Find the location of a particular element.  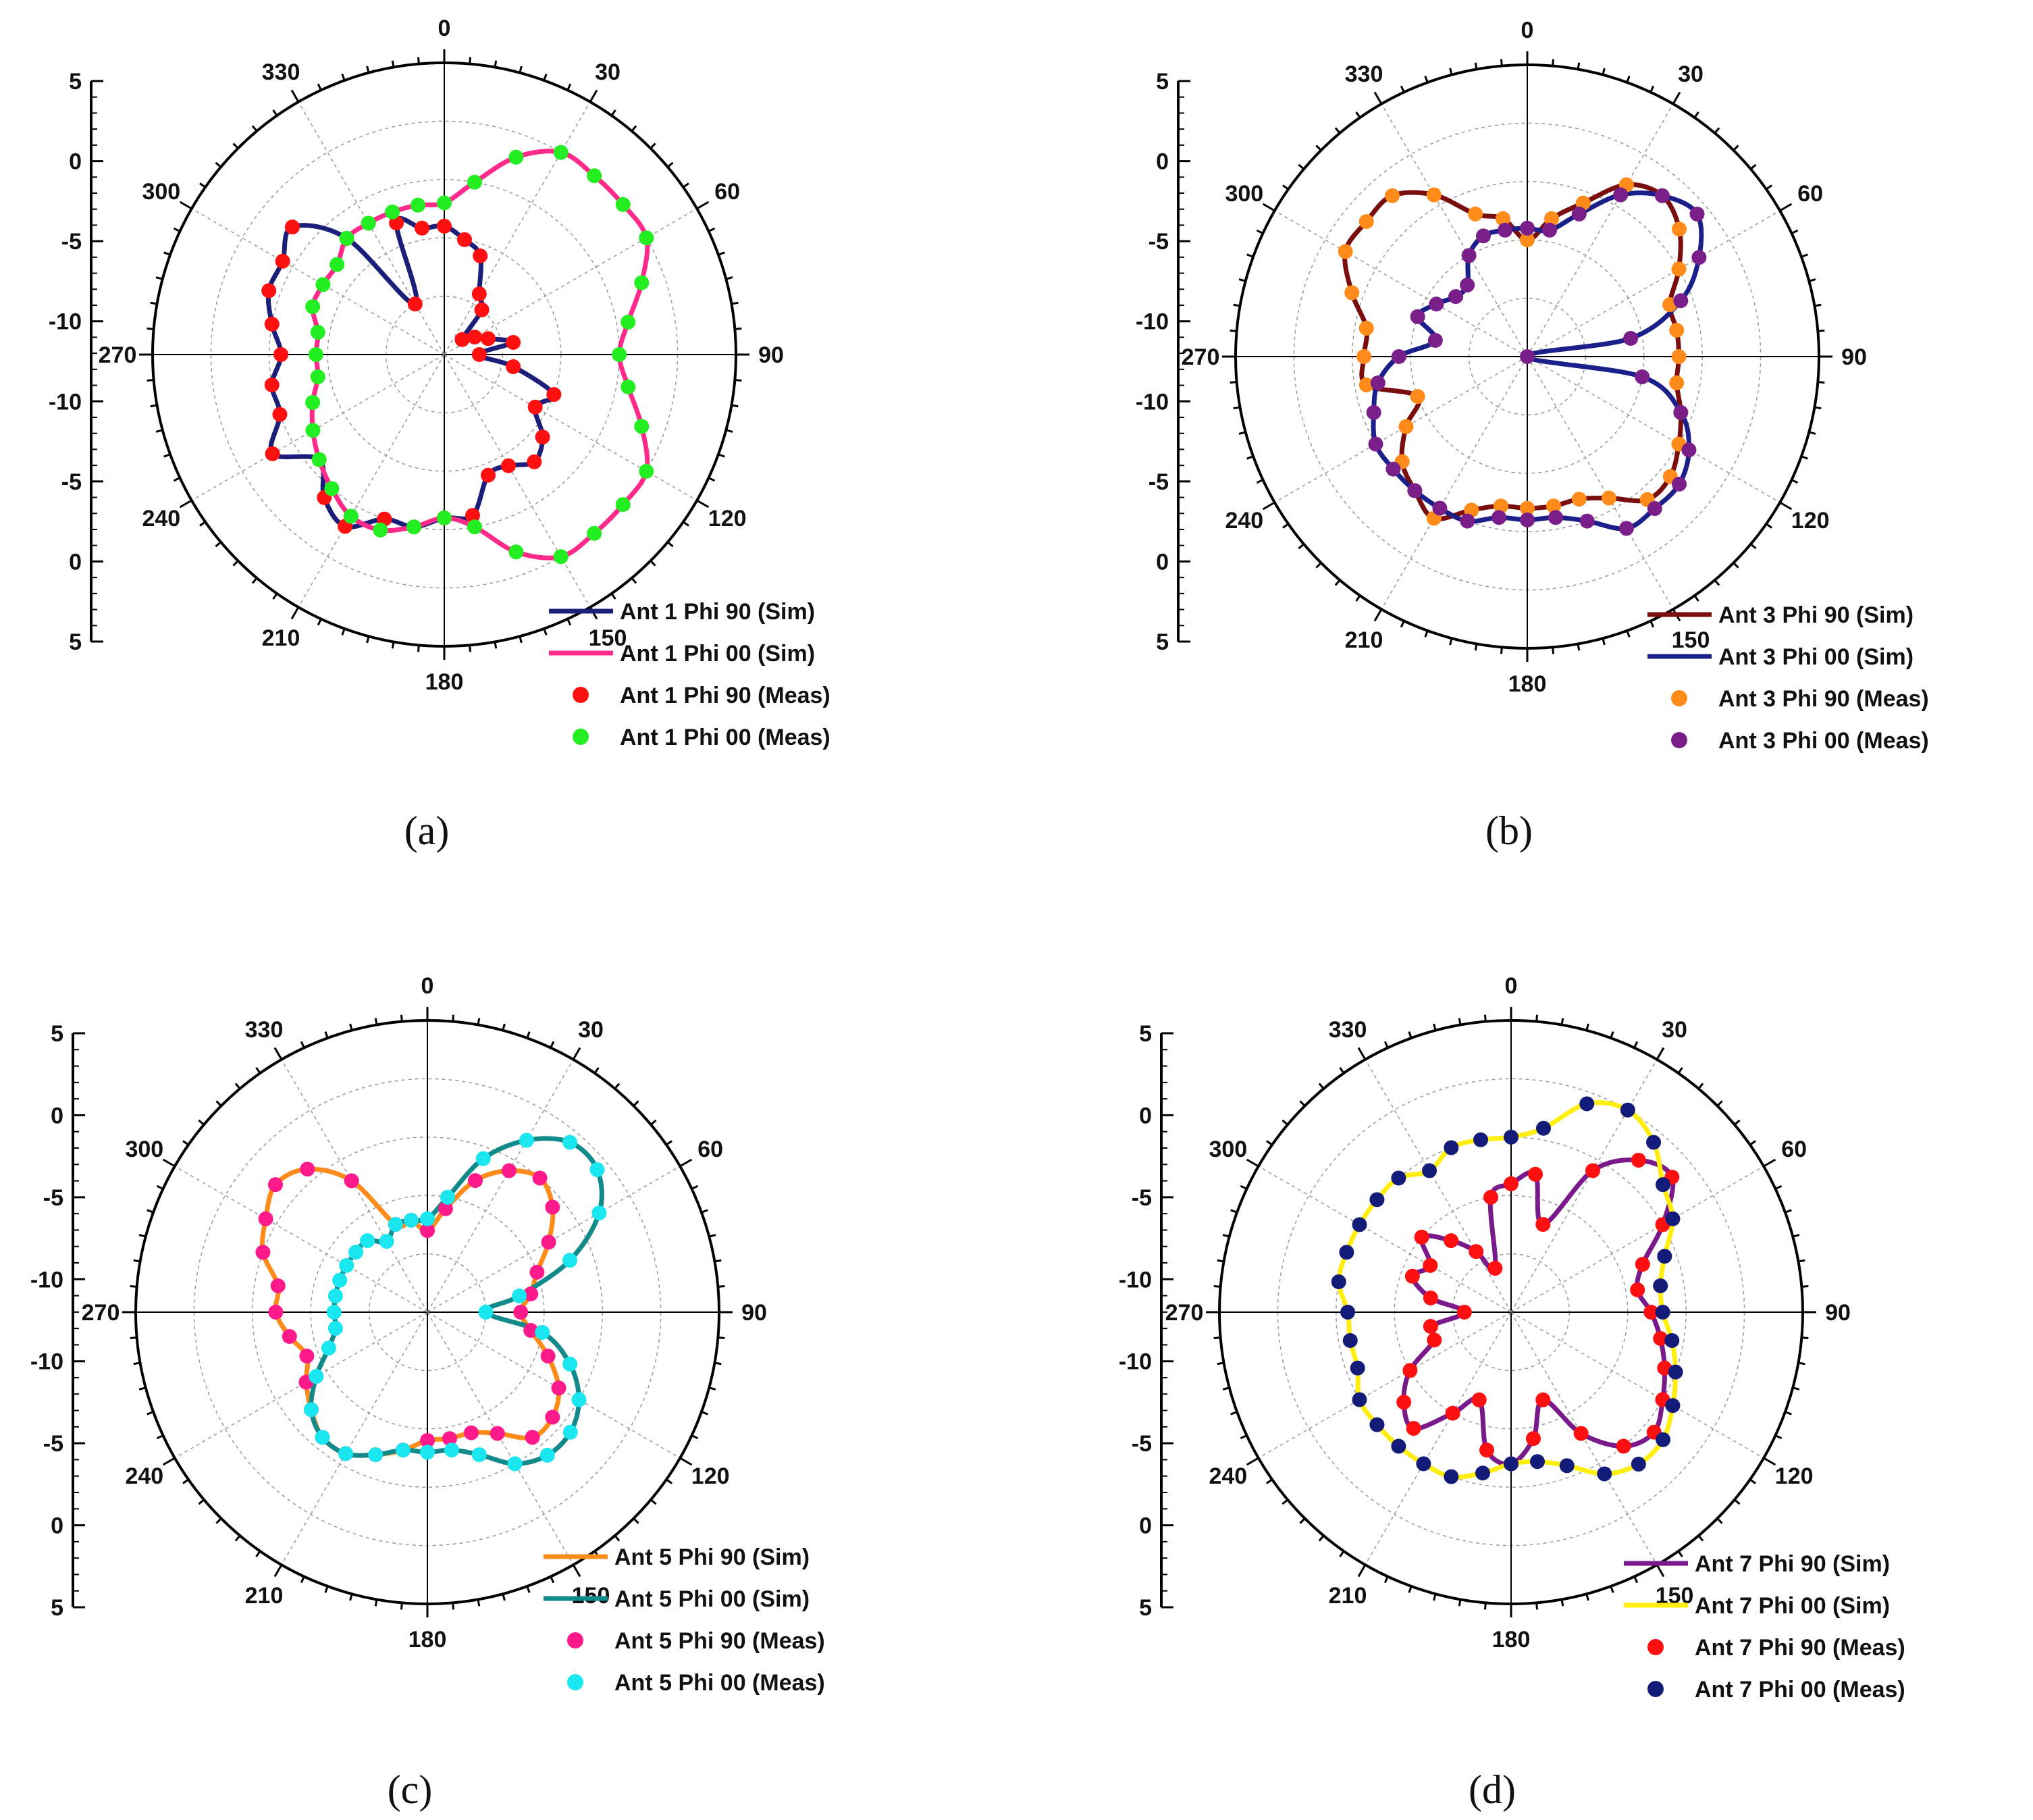

angle-tick-label: 240 is located at coordinates (1244, 521).